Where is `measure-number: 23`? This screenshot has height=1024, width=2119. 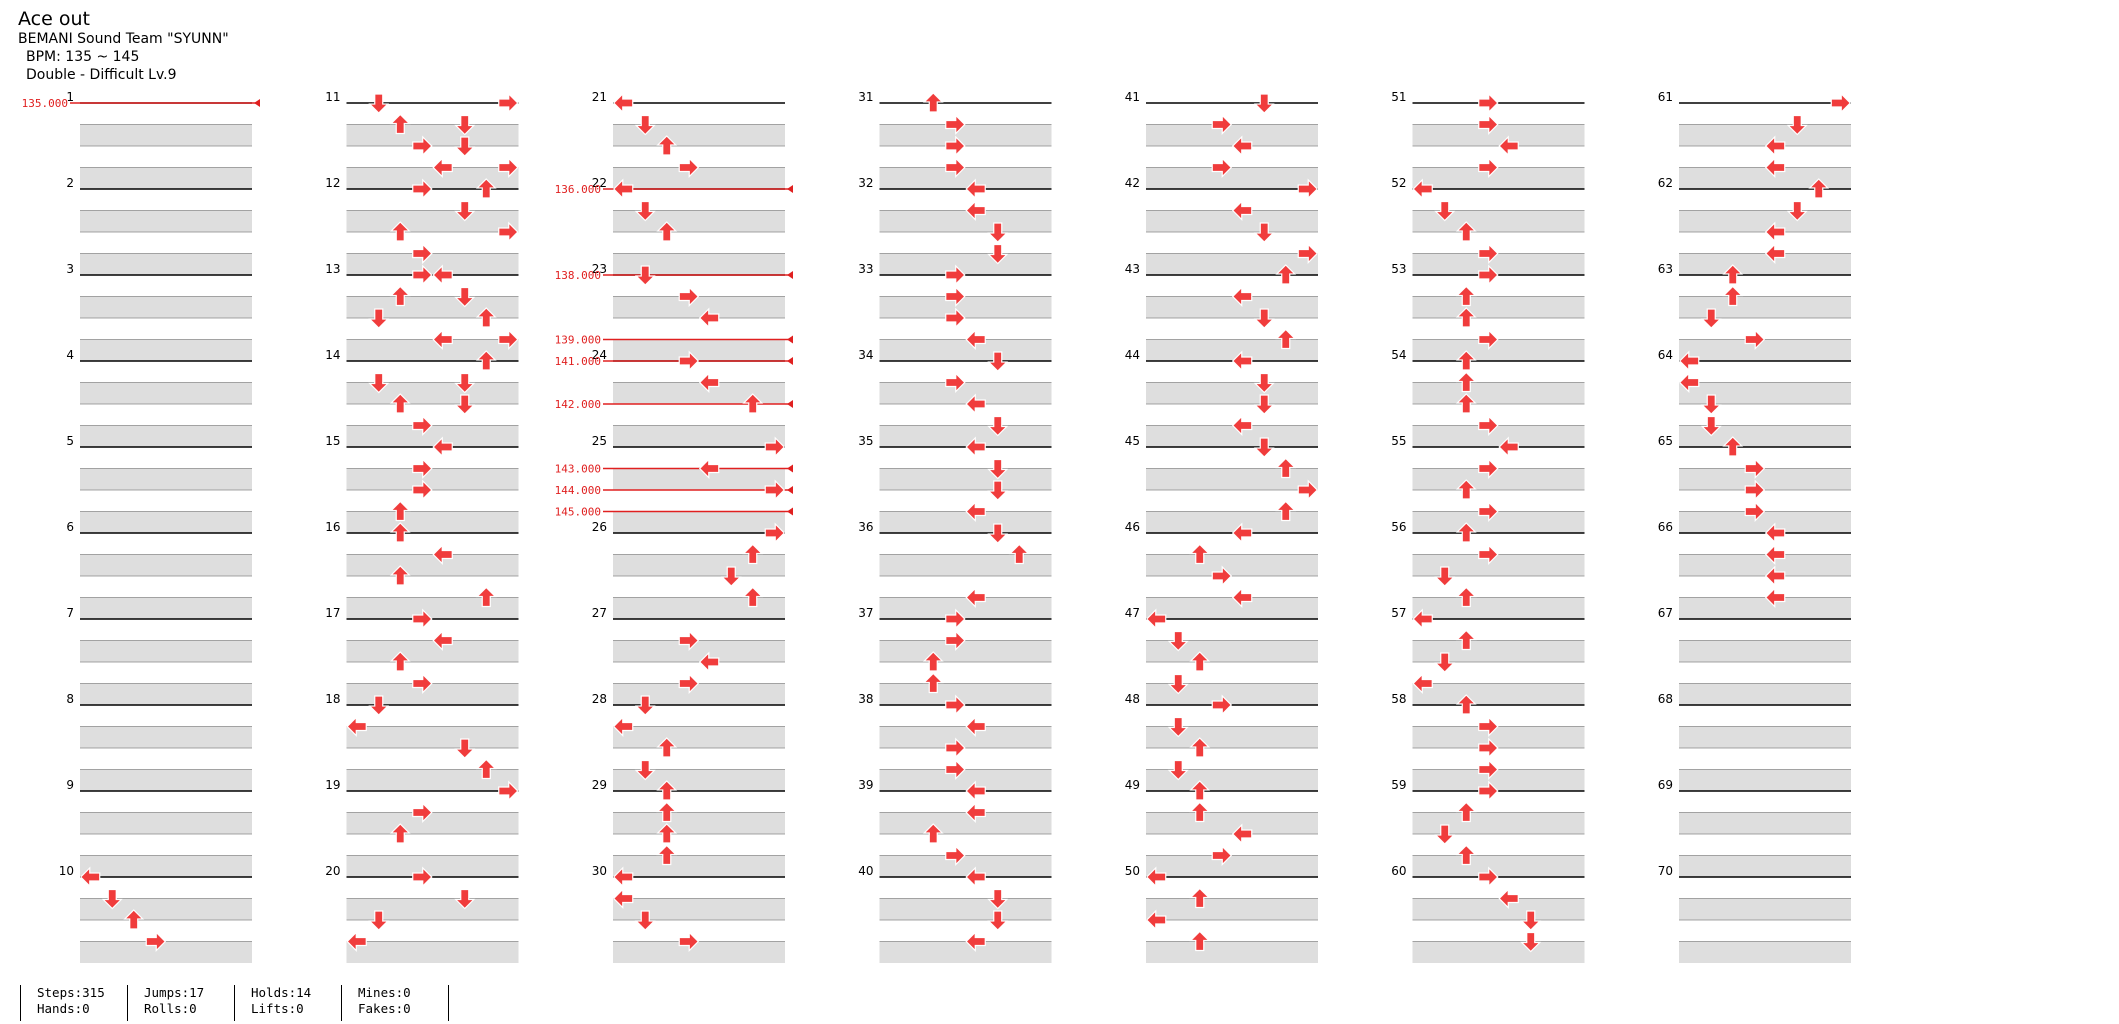
measure-number: 23 is located at coordinates (599, 269).